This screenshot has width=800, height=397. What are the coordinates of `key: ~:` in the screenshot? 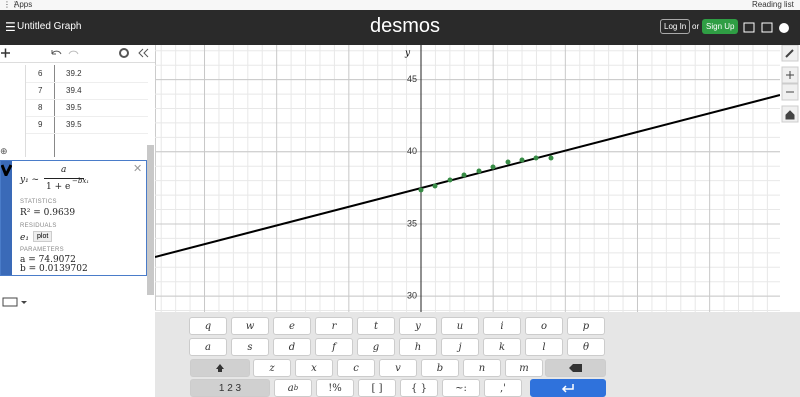 It's located at (461, 388).